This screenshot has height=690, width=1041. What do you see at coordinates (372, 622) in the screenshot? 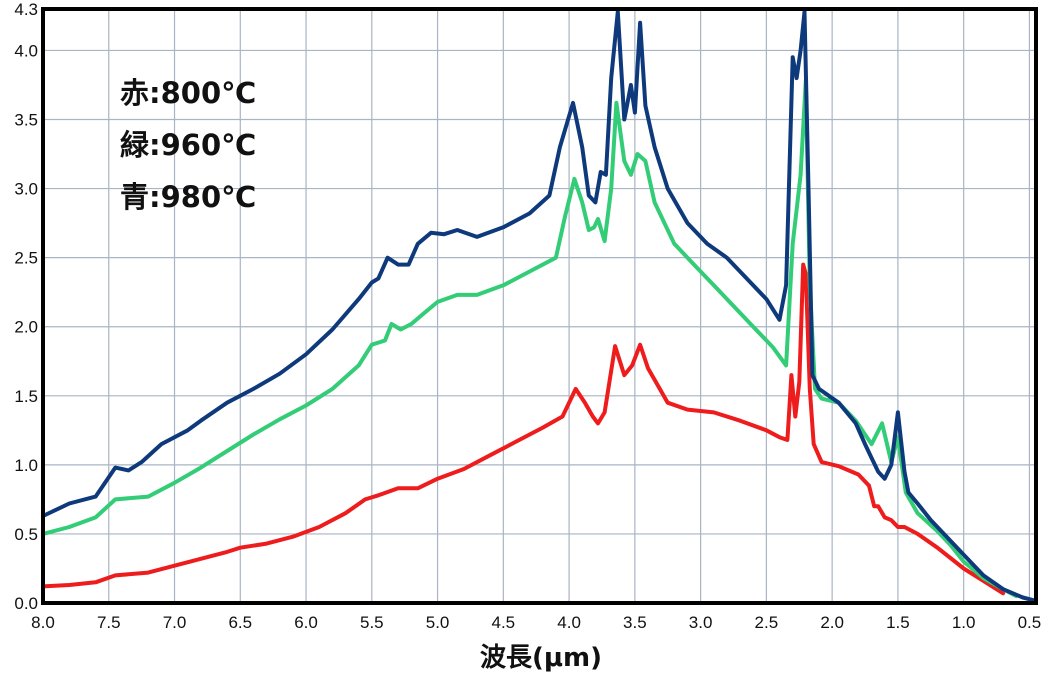
I see `x-tick-label: 5.5` at bounding box center [372, 622].